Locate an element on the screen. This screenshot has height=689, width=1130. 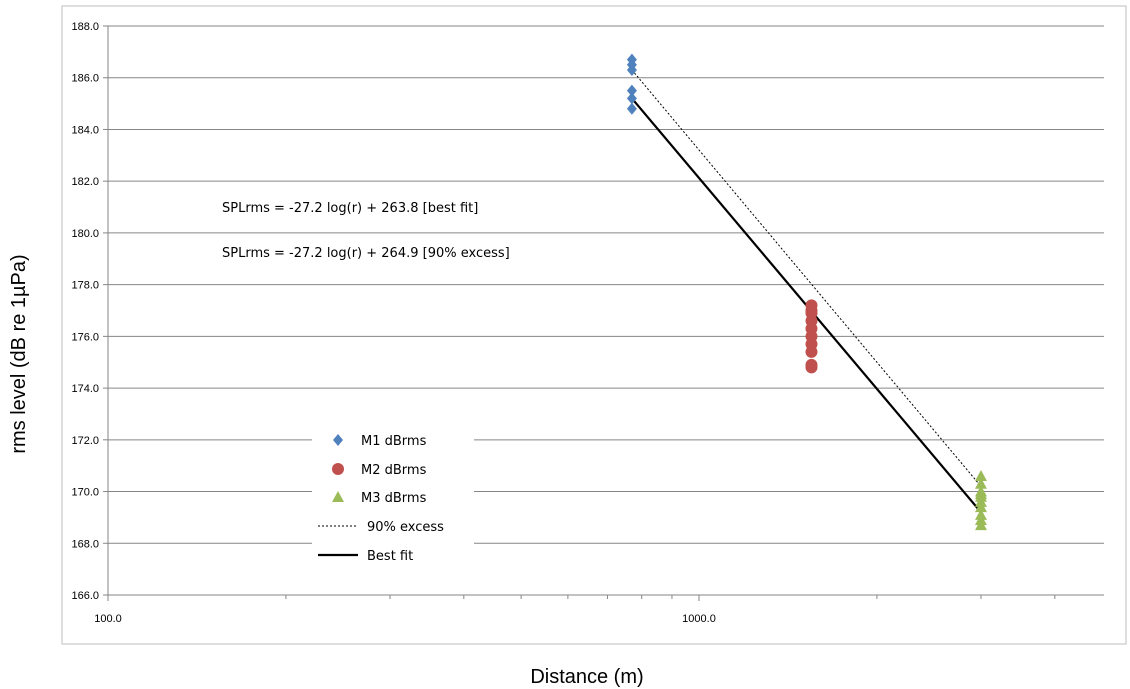
y-tick-label: 166.0 is located at coordinates (85, 596).